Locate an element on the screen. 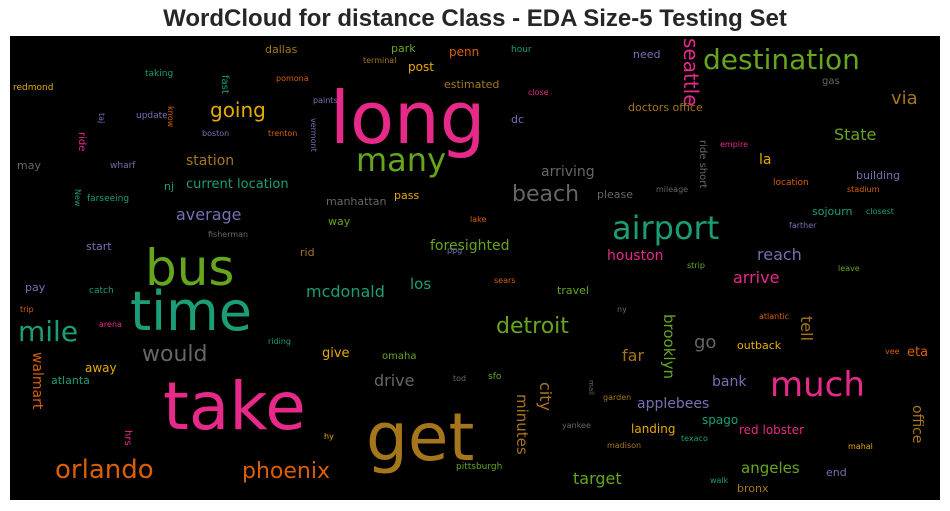 This screenshot has width=950, height=511. word-via: via is located at coordinates (904, 98).